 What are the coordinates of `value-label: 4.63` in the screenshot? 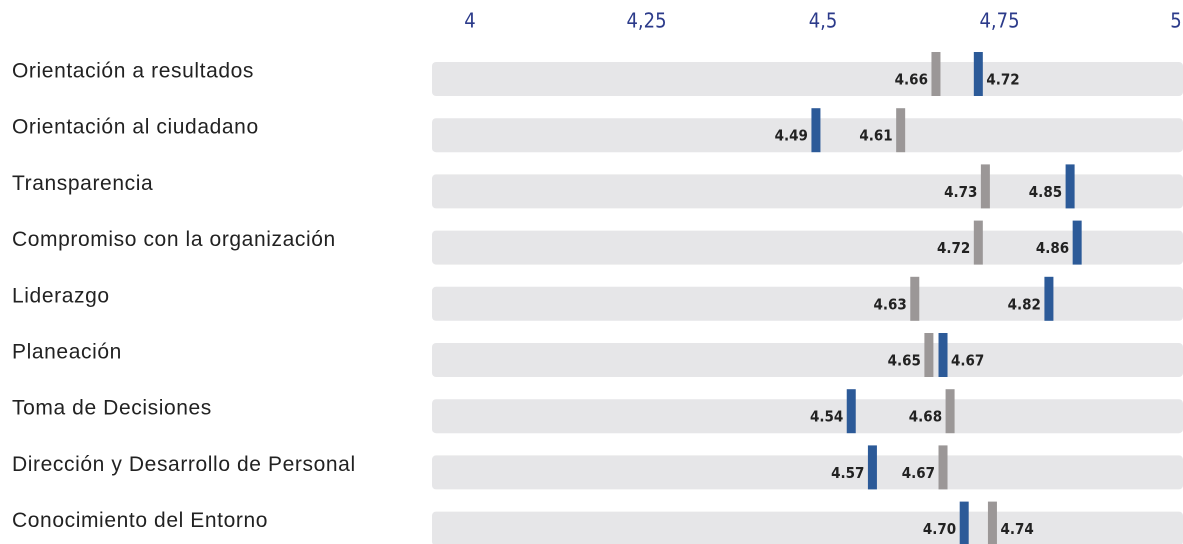 It's located at (889, 304).